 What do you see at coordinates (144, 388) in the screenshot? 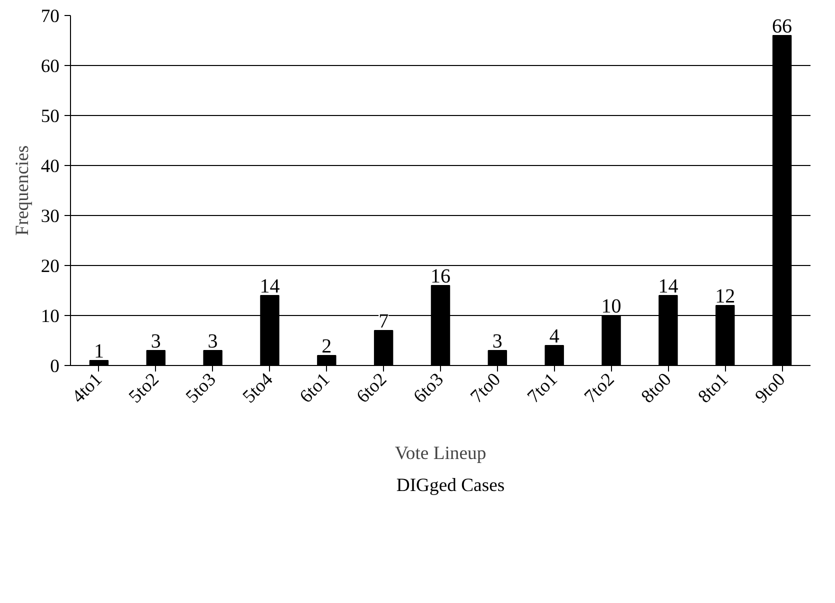
I see `x-tick-label: 5to2` at bounding box center [144, 388].